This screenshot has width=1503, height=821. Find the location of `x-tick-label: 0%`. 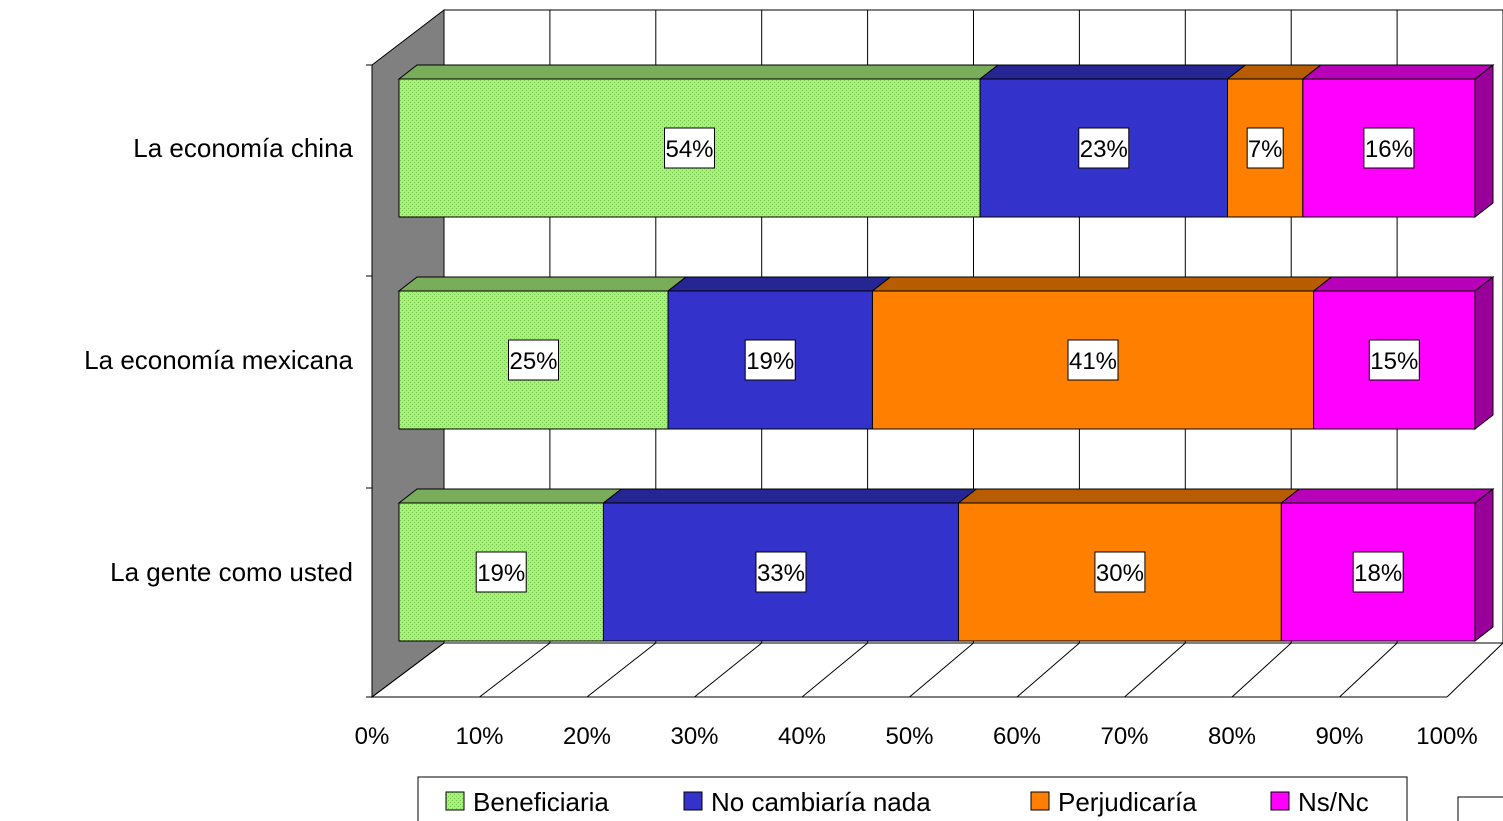

x-tick-label: 0% is located at coordinates (372, 736).